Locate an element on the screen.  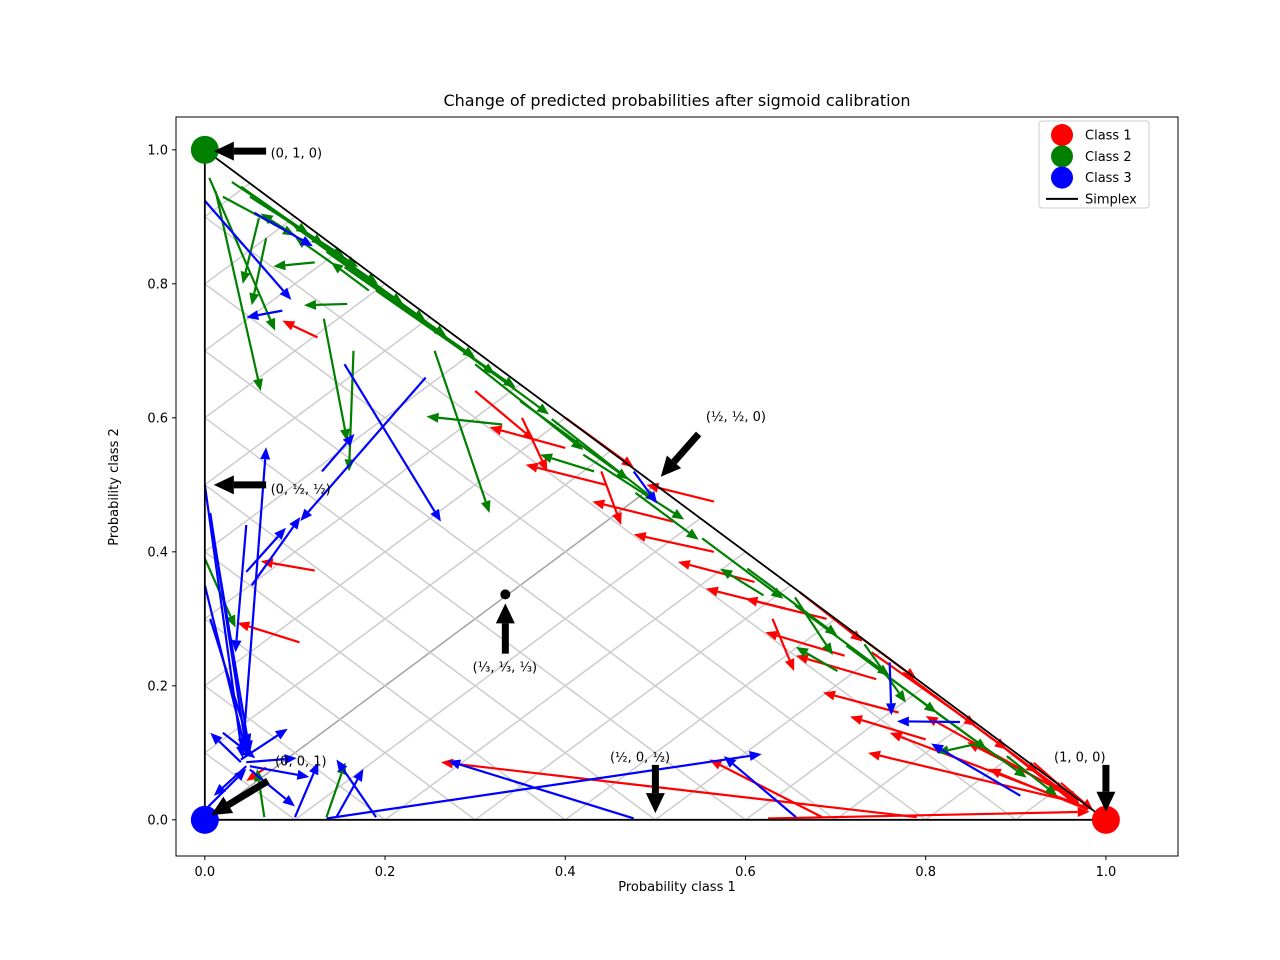
legend-label: Simplex is located at coordinates (1111, 199).